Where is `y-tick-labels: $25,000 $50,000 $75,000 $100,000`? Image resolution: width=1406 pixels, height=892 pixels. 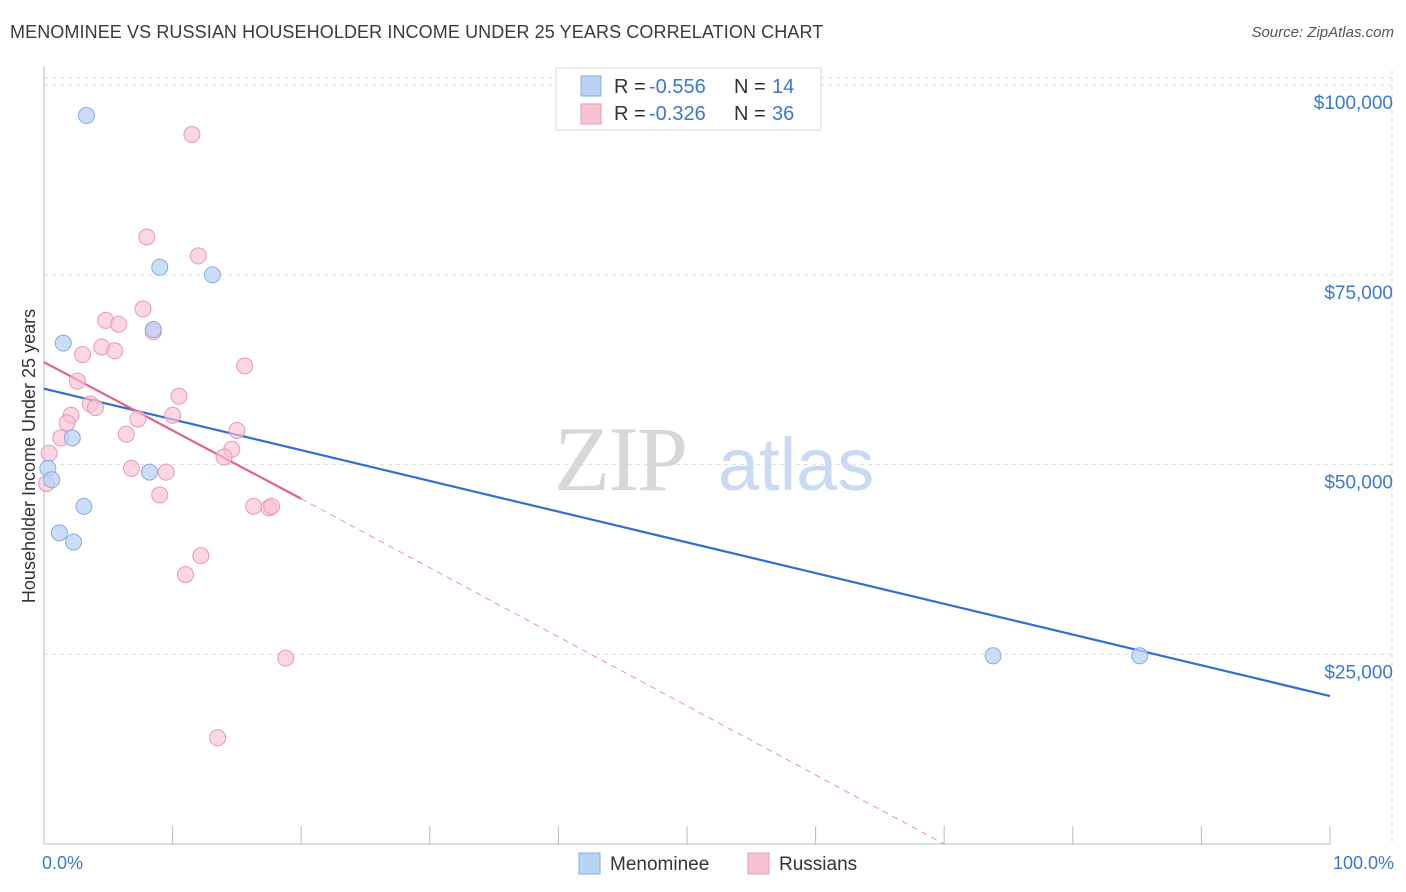 y-tick-labels: $25,000 $50,000 $75,000 $100,000 is located at coordinates (1353, 388).